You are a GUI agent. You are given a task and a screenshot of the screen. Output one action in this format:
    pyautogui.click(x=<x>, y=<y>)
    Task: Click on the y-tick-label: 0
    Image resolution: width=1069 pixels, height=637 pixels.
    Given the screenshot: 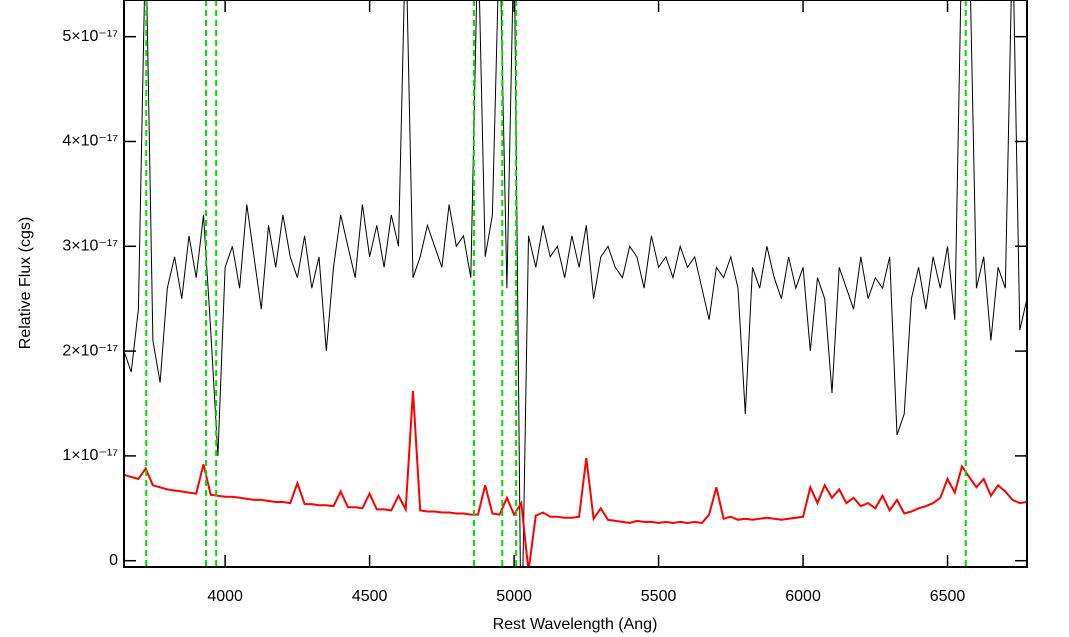 What is the action you would take?
    pyautogui.click(x=113, y=560)
    